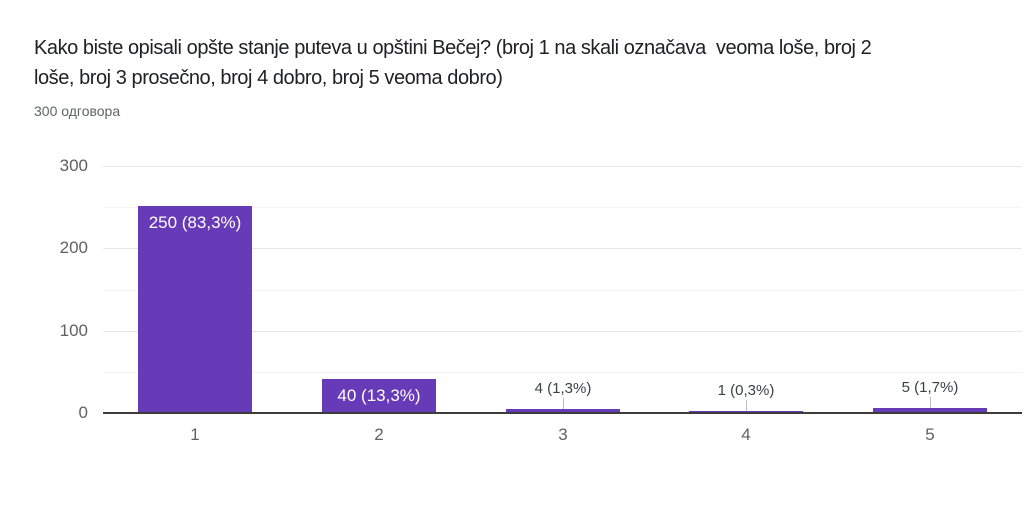  What do you see at coordinates (73, 165) in the screenshot?
I see `y-axis-tick-label-300: 300` at bounding box center [73, 165].